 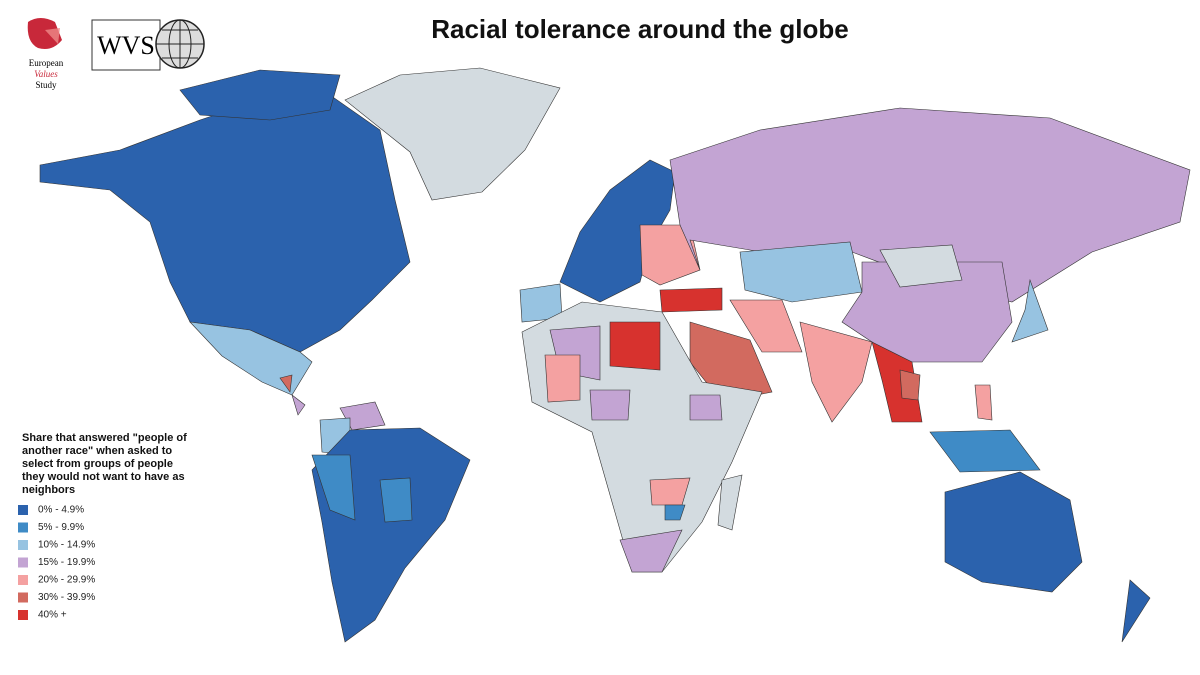 I want to click on evs-text: European, so click(x=46, y=63).